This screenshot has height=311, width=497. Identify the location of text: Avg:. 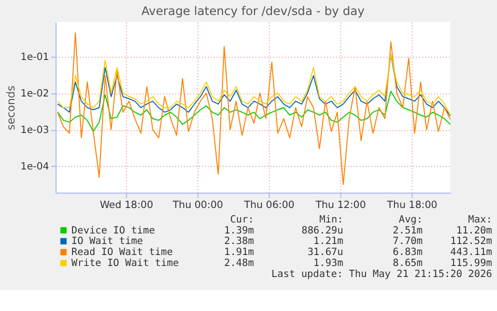
(410, 220).